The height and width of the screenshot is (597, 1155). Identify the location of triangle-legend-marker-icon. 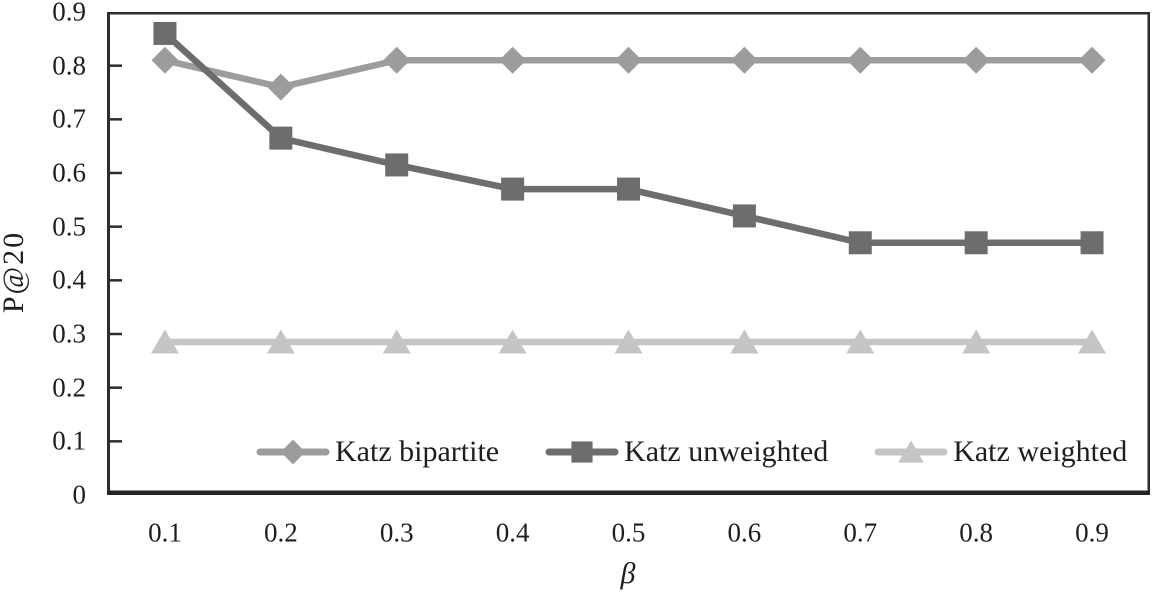
(911, 451).